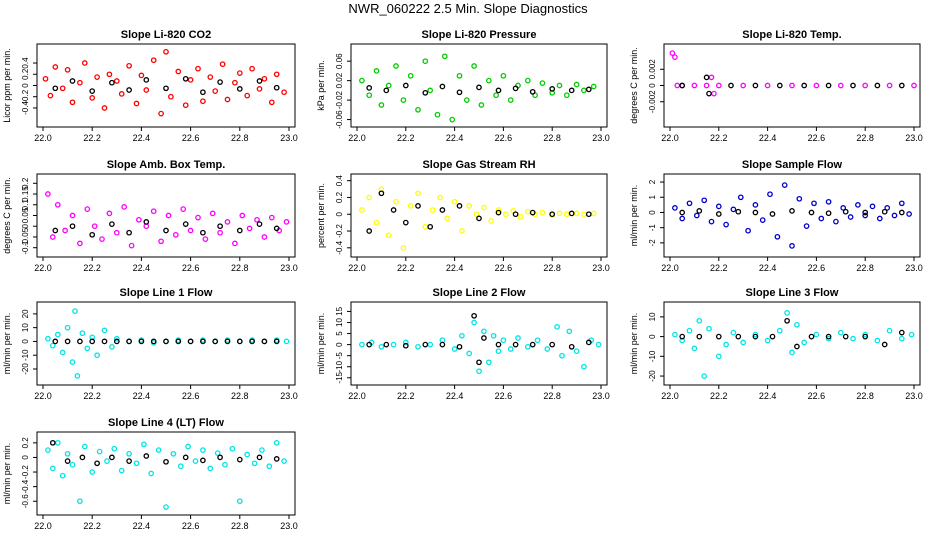 The image size is (936, 540). Describe the element at coordinates (25, 194) in the screenshot. I see `y-tick-label: 0.15` at that location.